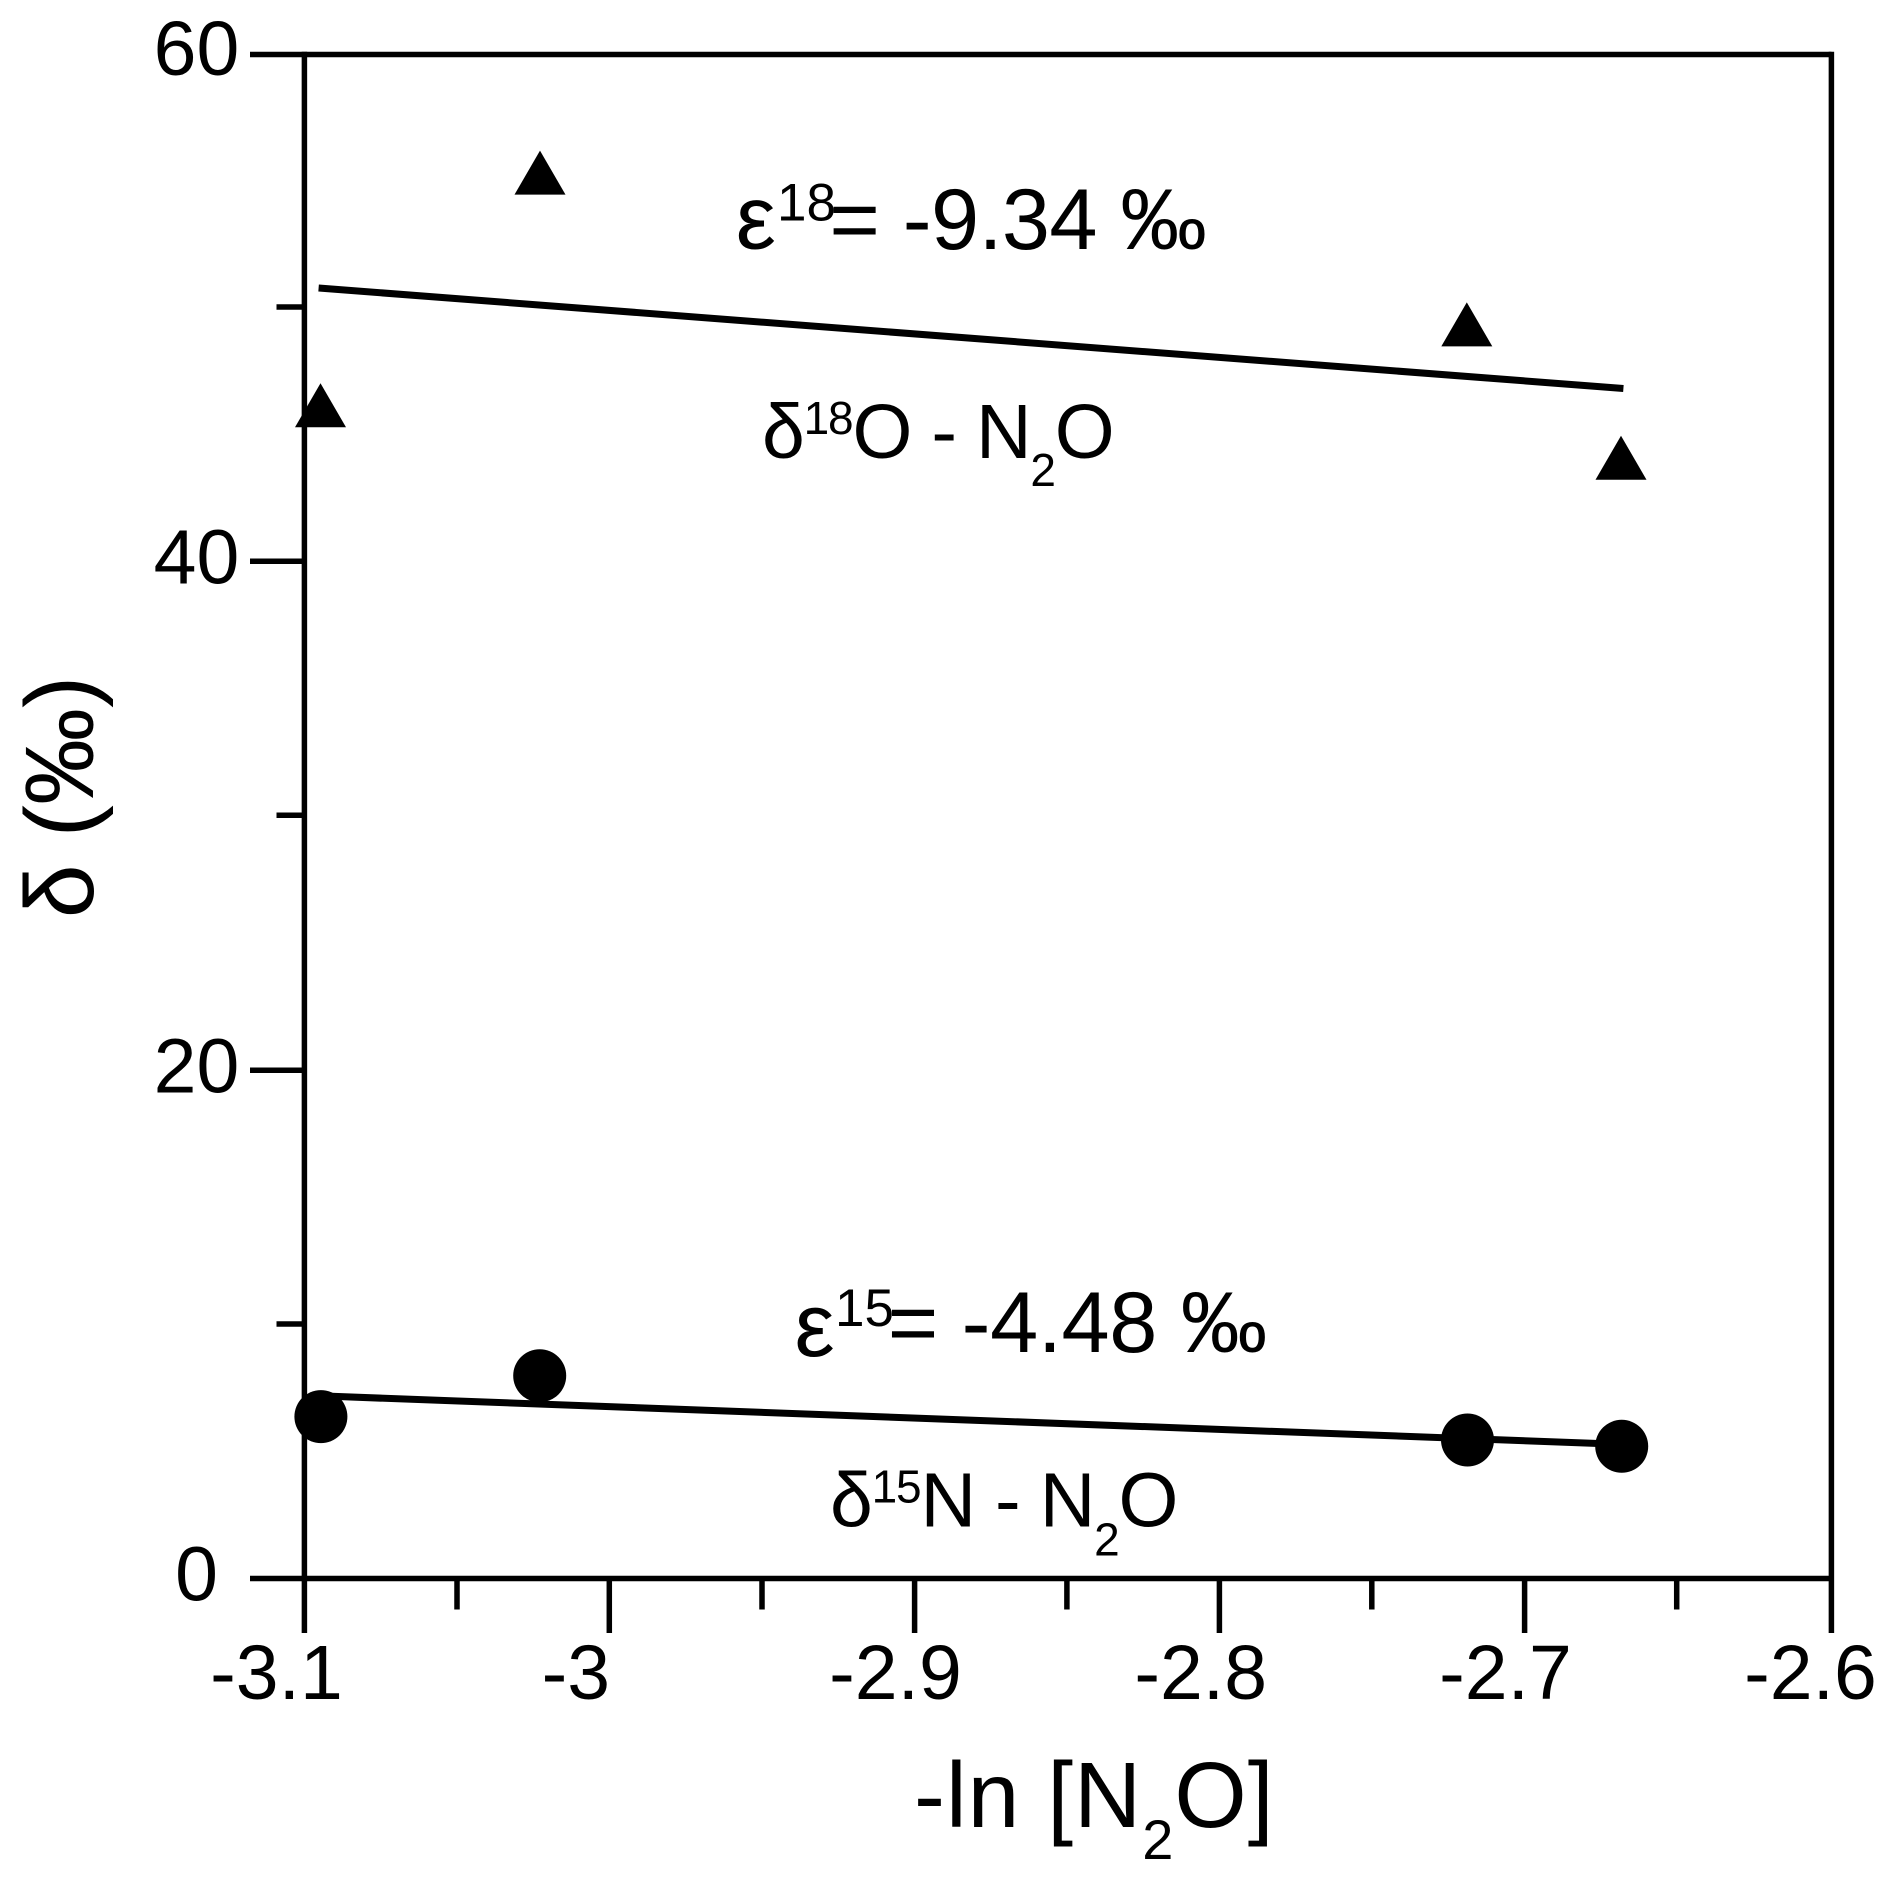 This screenshot has height=1881, width=1892. Describe the element at coordinates (1505, 1673) in the screenshot. I see `svg-text: -2.7` at that location.